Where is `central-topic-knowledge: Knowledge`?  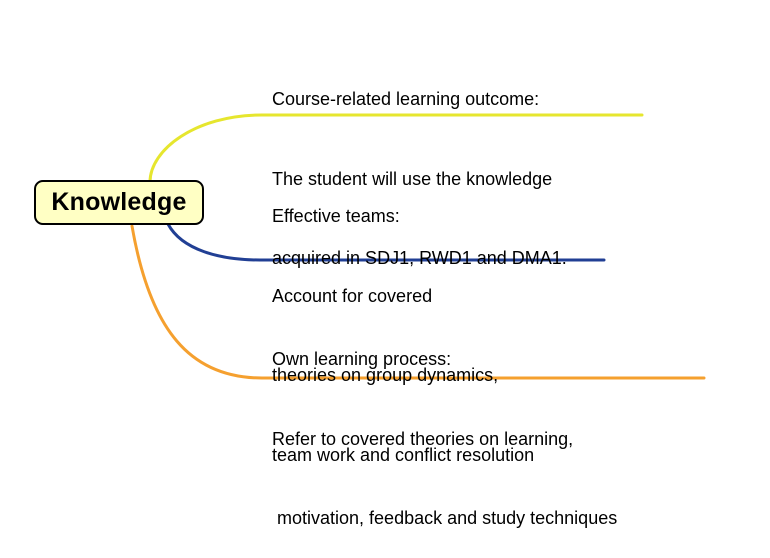 central-topic-knowledge: Knowledge is located at coordinates (119, 202).